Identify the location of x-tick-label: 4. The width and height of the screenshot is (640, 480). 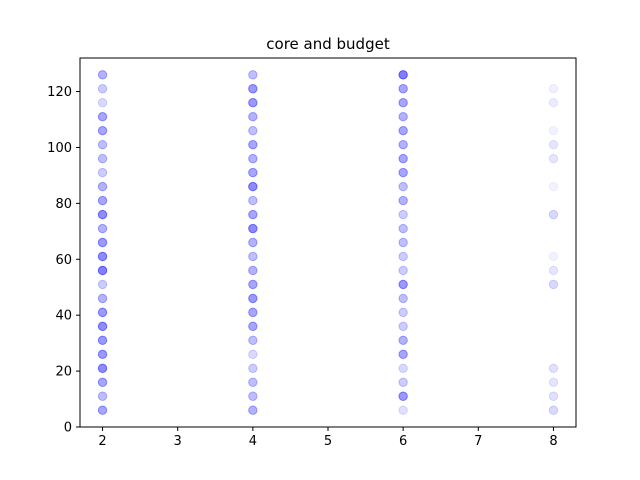
(253, 441).